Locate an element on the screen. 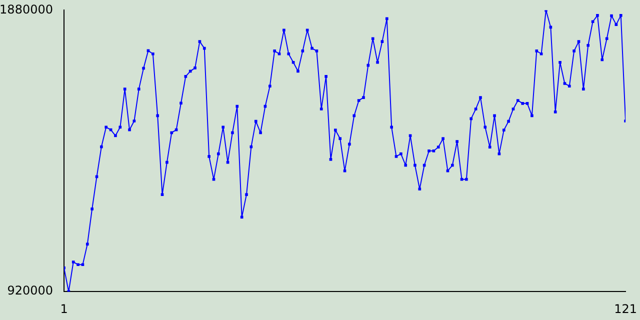 The image size is (640, 320). y-tick-label: 920000 is located at coordinates (30, 291).